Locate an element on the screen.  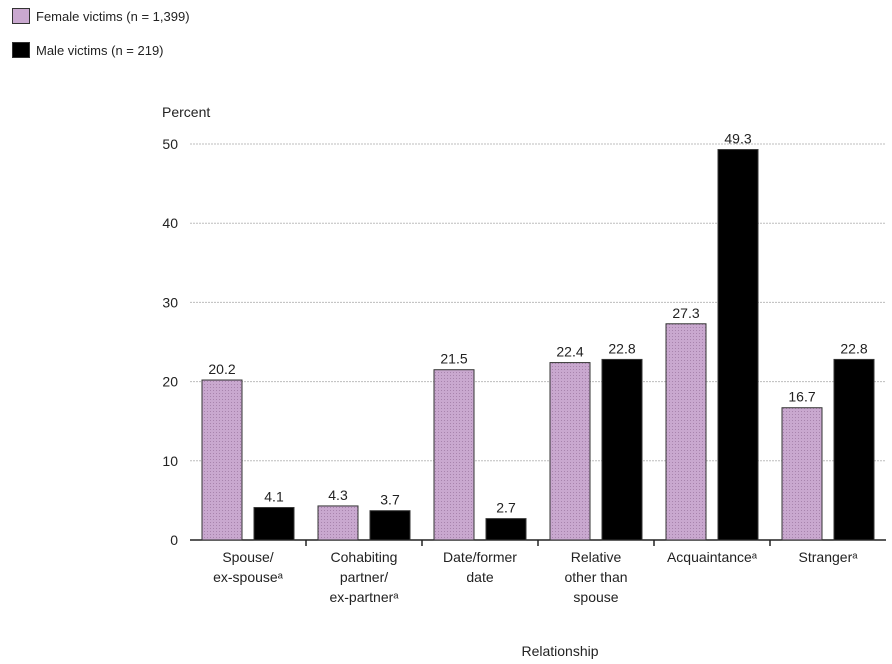
y-axis-label: Percent is located at coordinates (186, 112).